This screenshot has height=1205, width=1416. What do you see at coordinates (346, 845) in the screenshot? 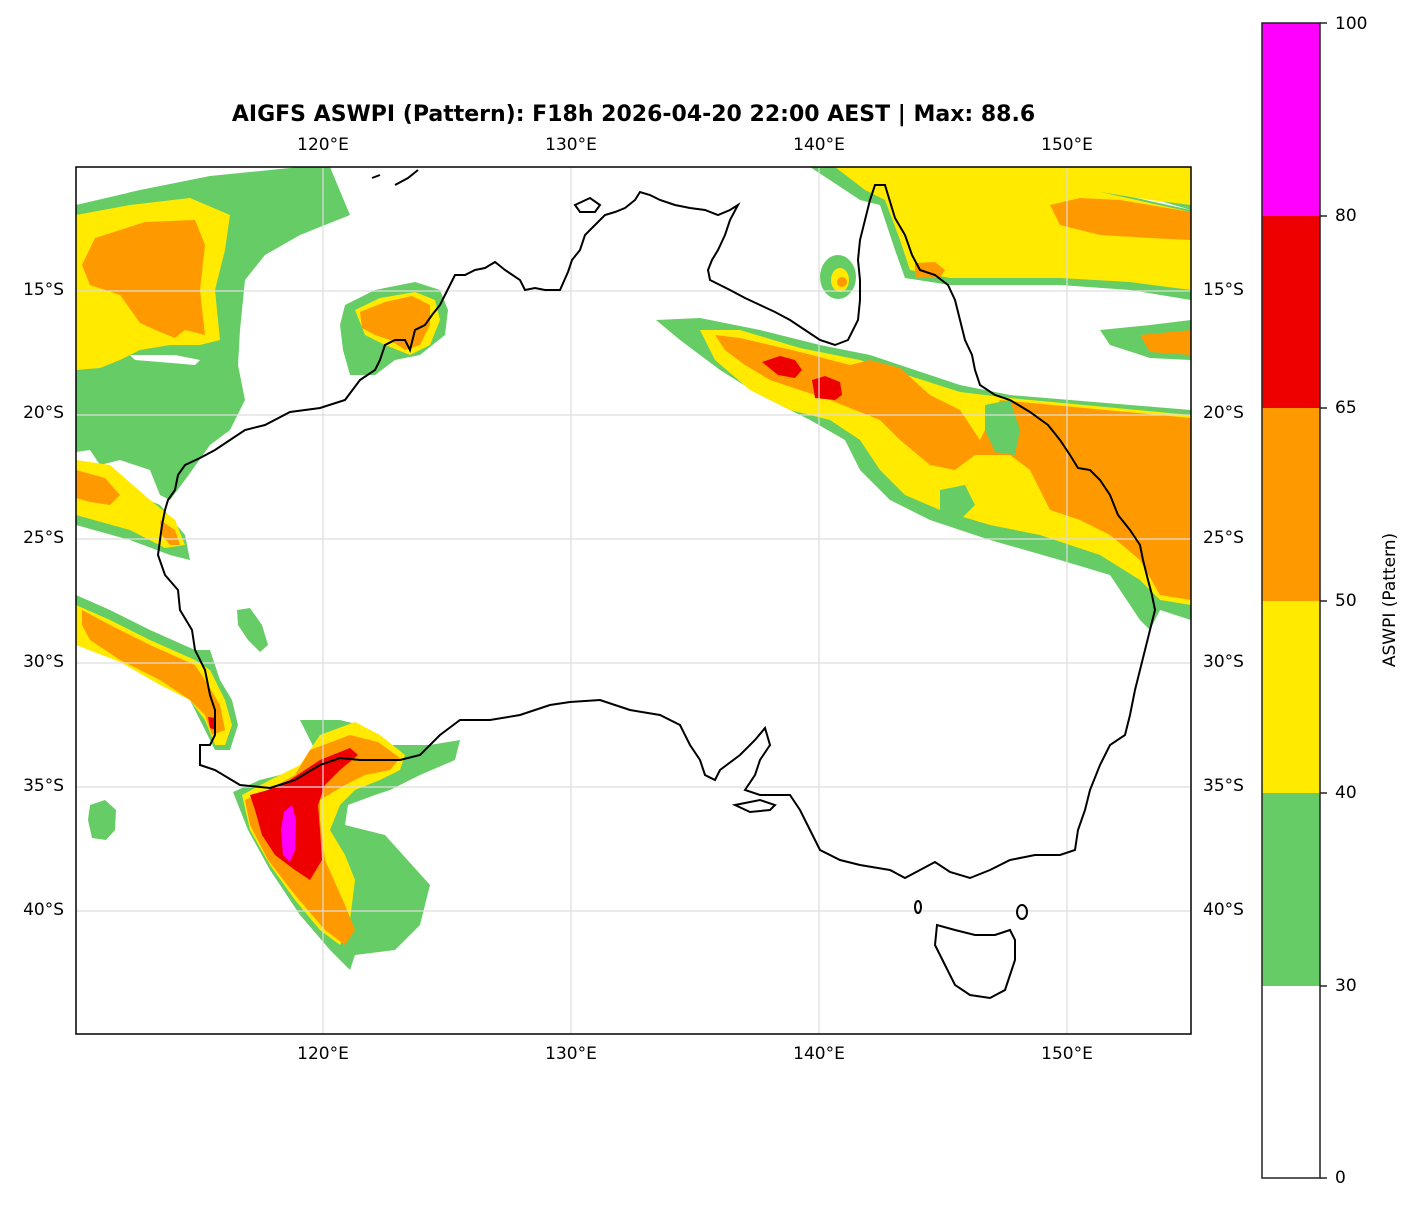
I see `southwest-cell` at bounding box center [346, 845].